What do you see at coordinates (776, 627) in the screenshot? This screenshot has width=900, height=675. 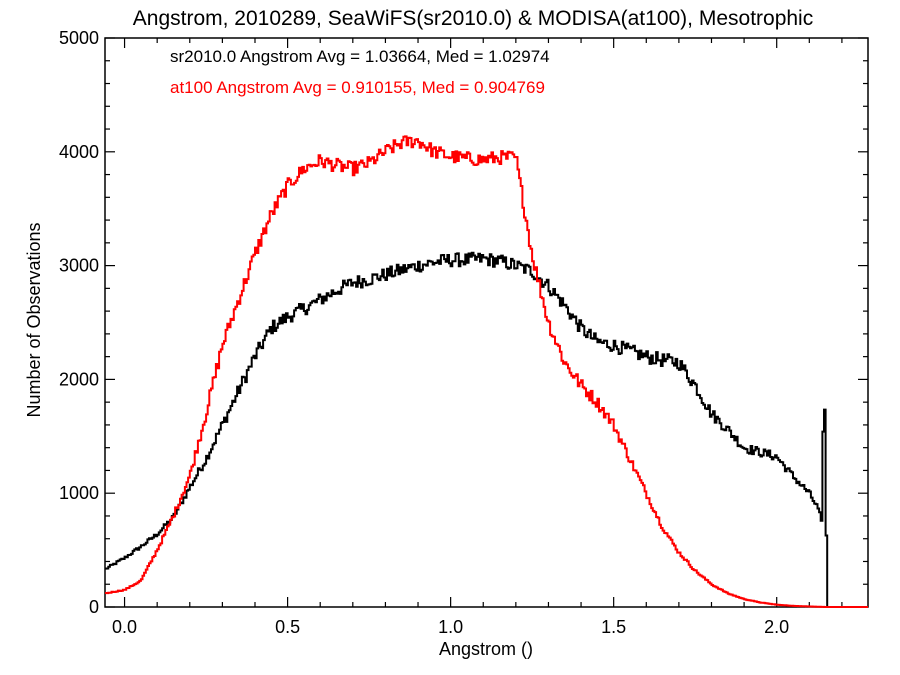 I see `x-tick-label: 2.0` at bounding box center [776, 627].